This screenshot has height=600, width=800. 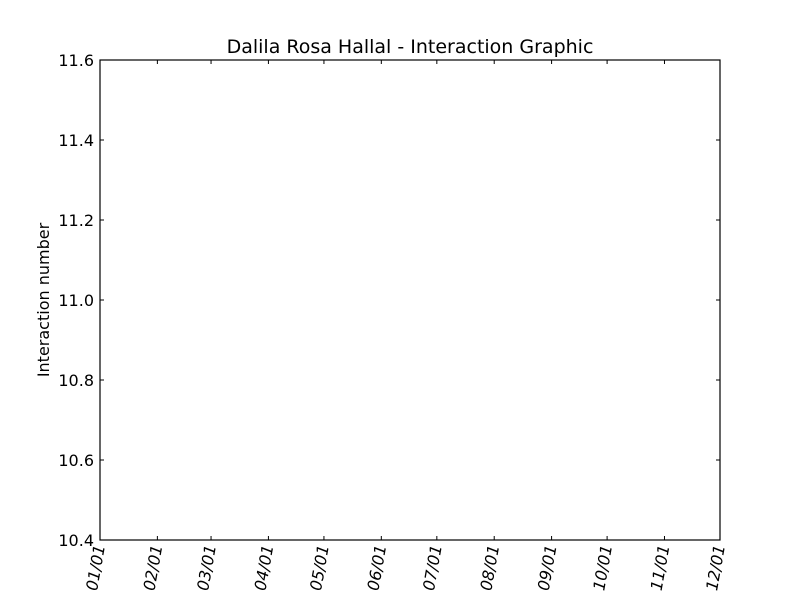 I want to click on y-tick-label: 10.8, so click(x=76, y=380).